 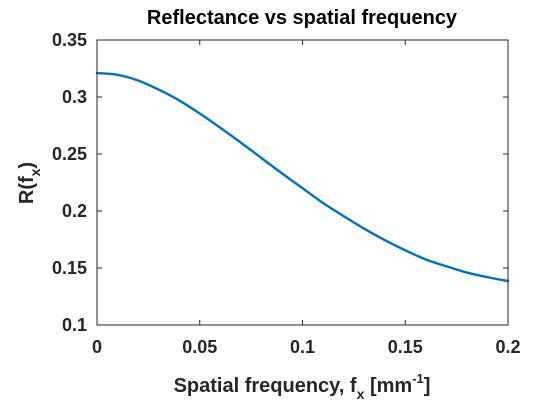 What do you see at coordinates (265, 386) in the screenshot?
I see `x-axis-label-prefix: Spatial frequency, f` at bounding box center [265, 386].